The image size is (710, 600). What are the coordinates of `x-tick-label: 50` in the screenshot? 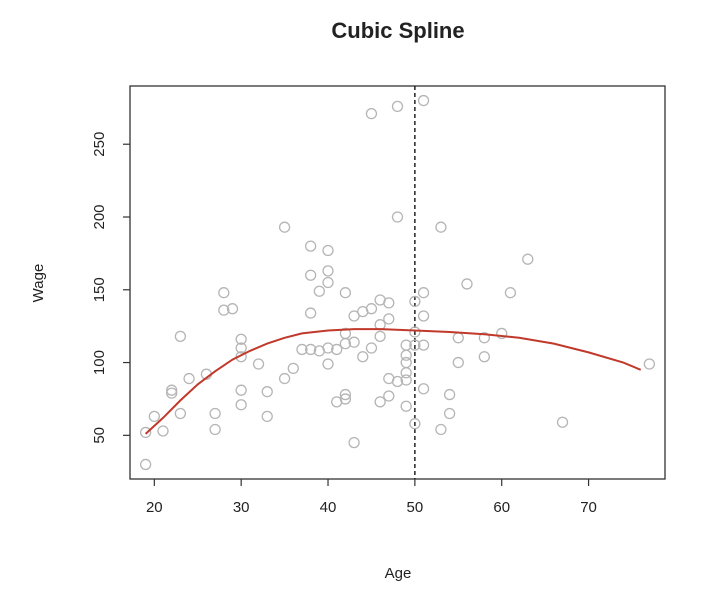 It's located at (415, 507).